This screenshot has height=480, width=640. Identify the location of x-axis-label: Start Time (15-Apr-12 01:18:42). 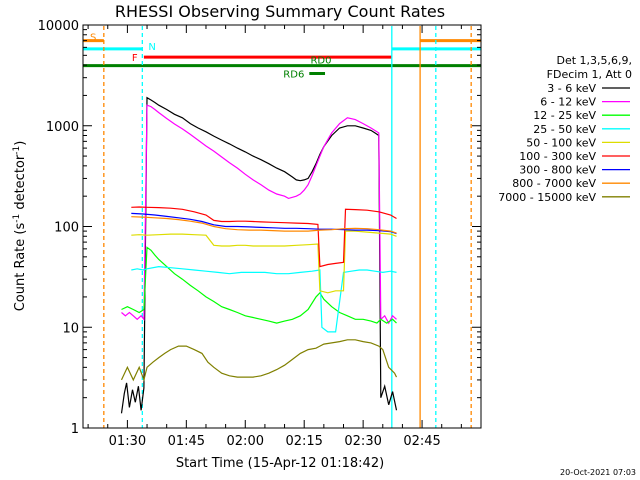
(280, 463).